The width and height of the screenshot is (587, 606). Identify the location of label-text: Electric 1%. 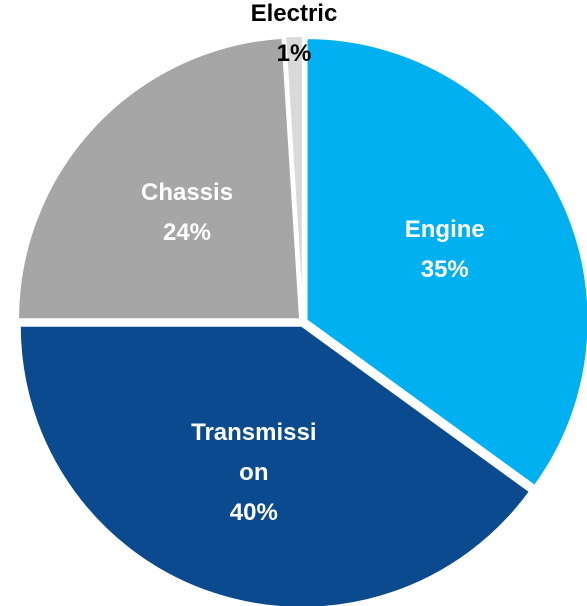
(294, 37).